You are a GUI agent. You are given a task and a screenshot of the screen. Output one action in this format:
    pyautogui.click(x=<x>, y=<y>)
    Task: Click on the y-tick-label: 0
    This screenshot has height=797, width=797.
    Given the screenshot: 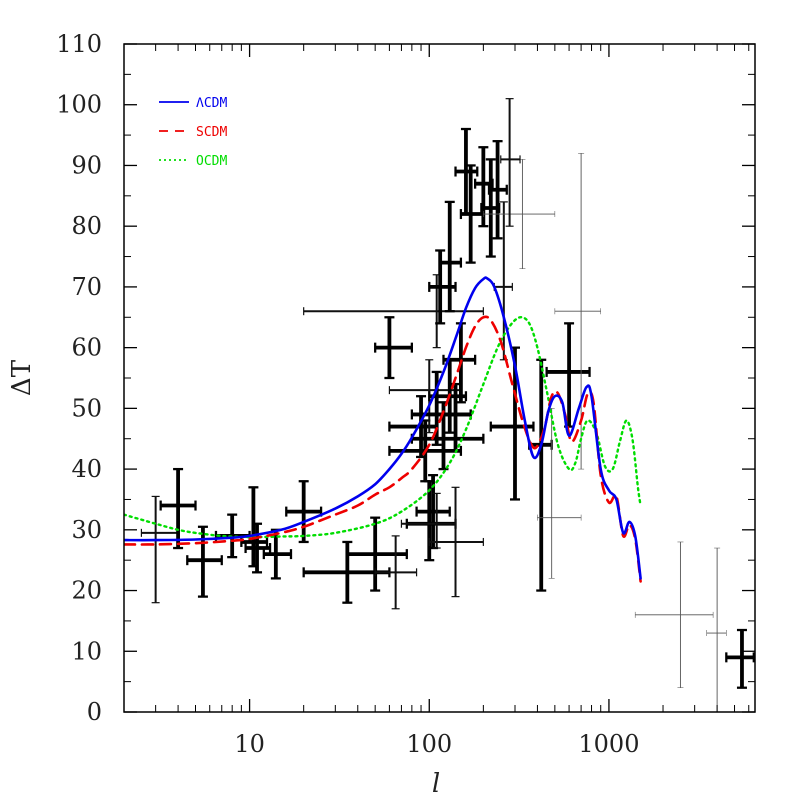 What is the action you would take?
    pyautogui.click(x=94, y=712)
    